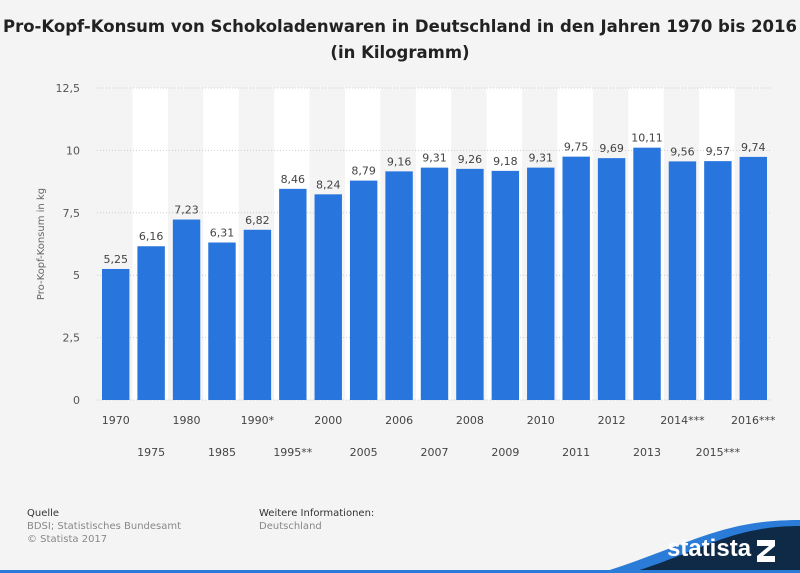 This screenshot has width=800, height=573. What do you see at coordinates (541, 420) in the screenshot?
I see `x-tick-label: 2010` at bounding box center [541, 420].